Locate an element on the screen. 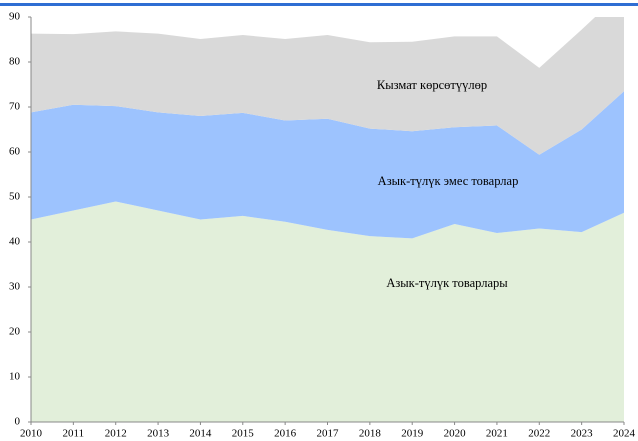 This screenshot has height=441, width=638. series-label: Кызмат көрсөтүүлөр is located at coordinates (432, 85).